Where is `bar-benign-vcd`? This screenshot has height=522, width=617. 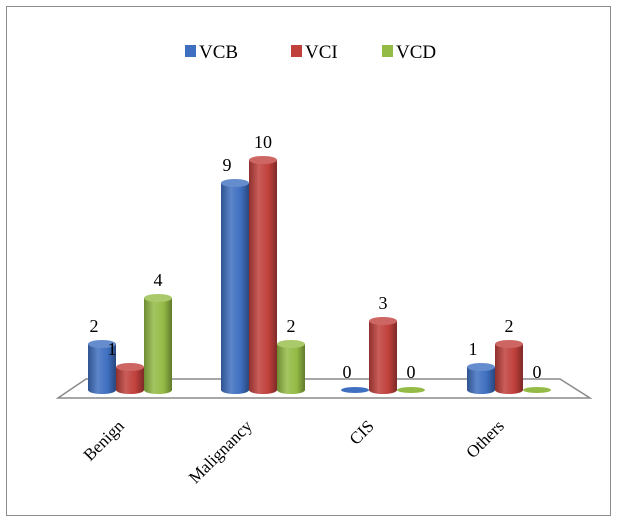 bar-benign-vcd is located at coordinates (158, 344).